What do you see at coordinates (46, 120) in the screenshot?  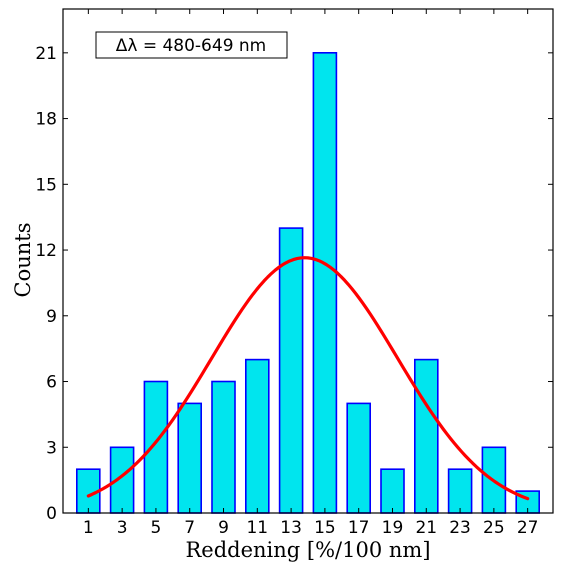 I see `y-tick-label: 18` at bounding box center [46, 120].